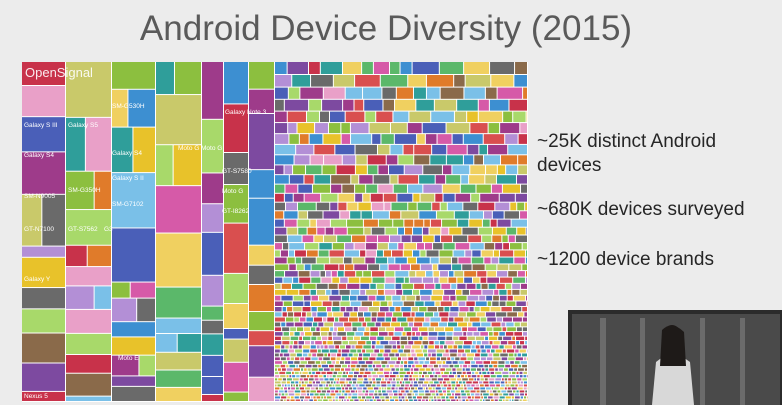  I want to click on tile-label: G3, so click(108, 229).